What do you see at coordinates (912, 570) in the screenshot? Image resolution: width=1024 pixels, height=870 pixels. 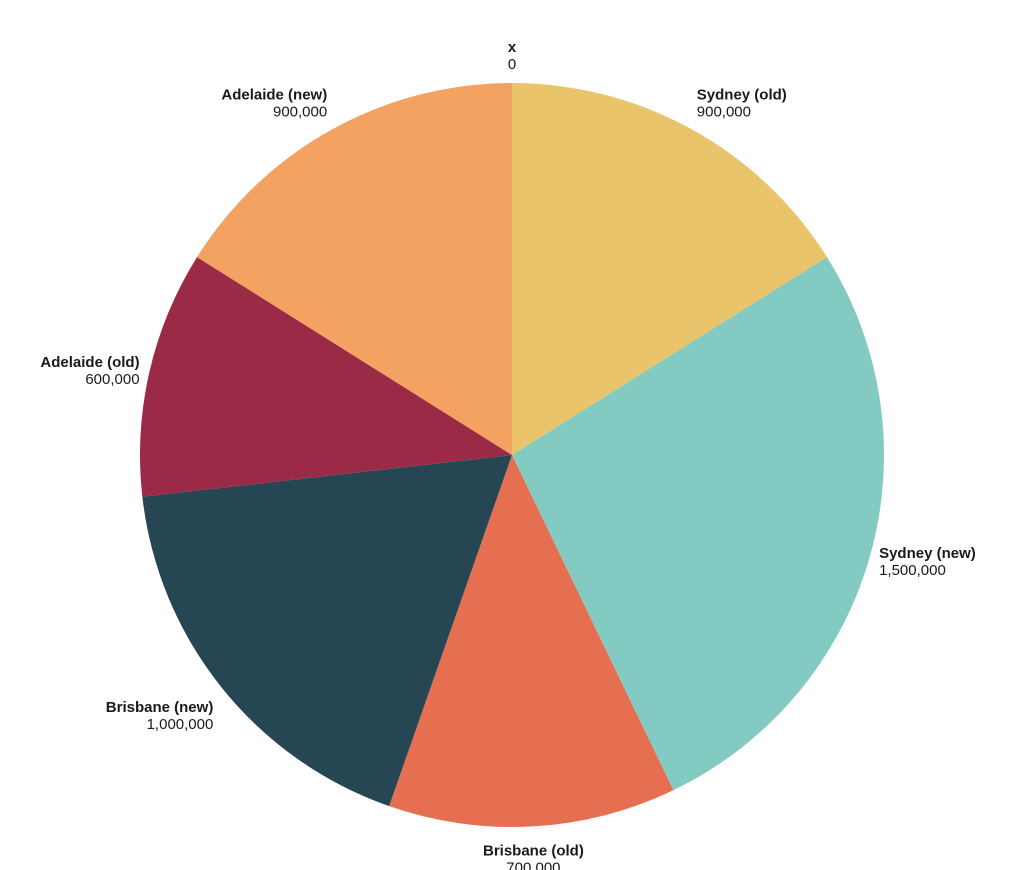 I see `slice-value-sydney-new: 1,500,000` at bounding box center [912, 570].